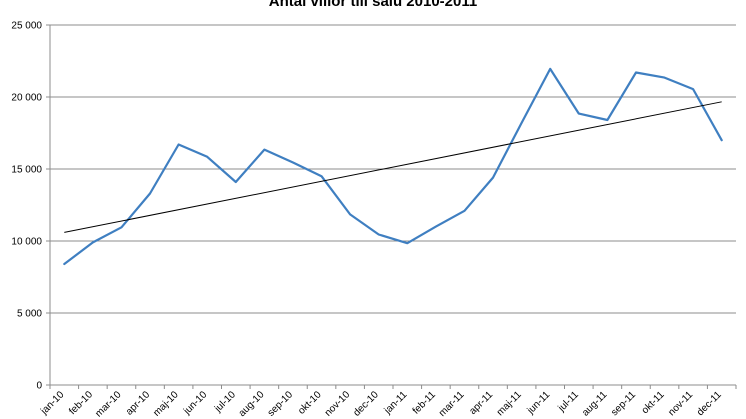 This screenshot has width=746, height=419. Describe the element at coordinates (138, 403) in the screenshot. I see `x-tick-label: apr-10` at that location.